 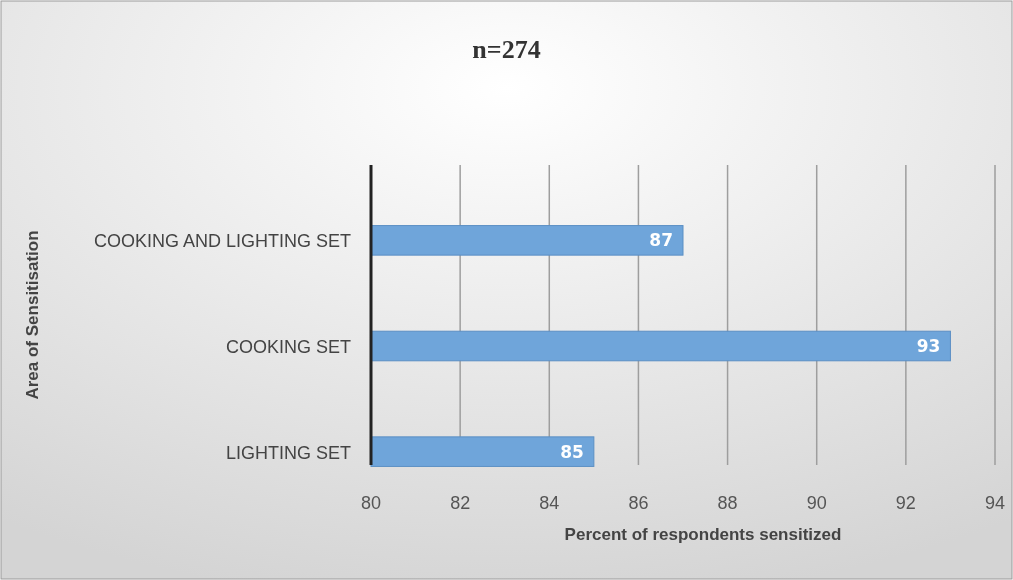 I want to click on chart-title: n=274, so click(x=506, y=49).